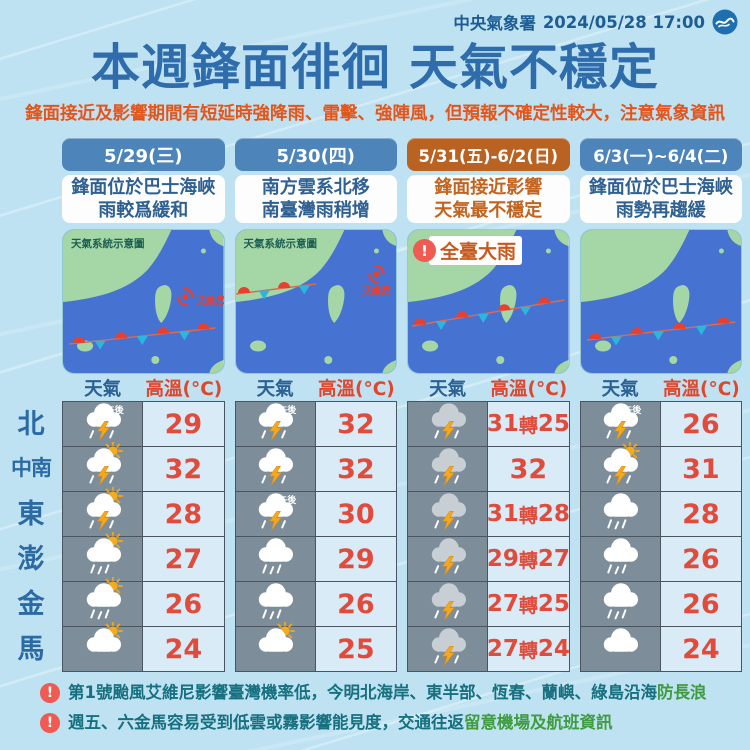  Describe the element at coordinates (315, 187) in the screenshot. I see `desc-line-1: 南方雲系北移` at that location.